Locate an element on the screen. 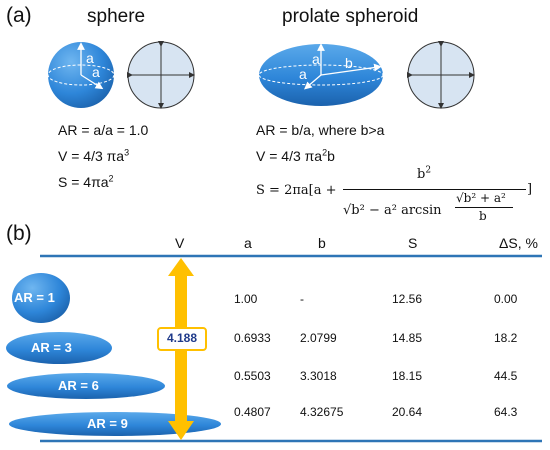 This screenshot has height=450, width=550. header-v: V is located at coordinates (180, 243).